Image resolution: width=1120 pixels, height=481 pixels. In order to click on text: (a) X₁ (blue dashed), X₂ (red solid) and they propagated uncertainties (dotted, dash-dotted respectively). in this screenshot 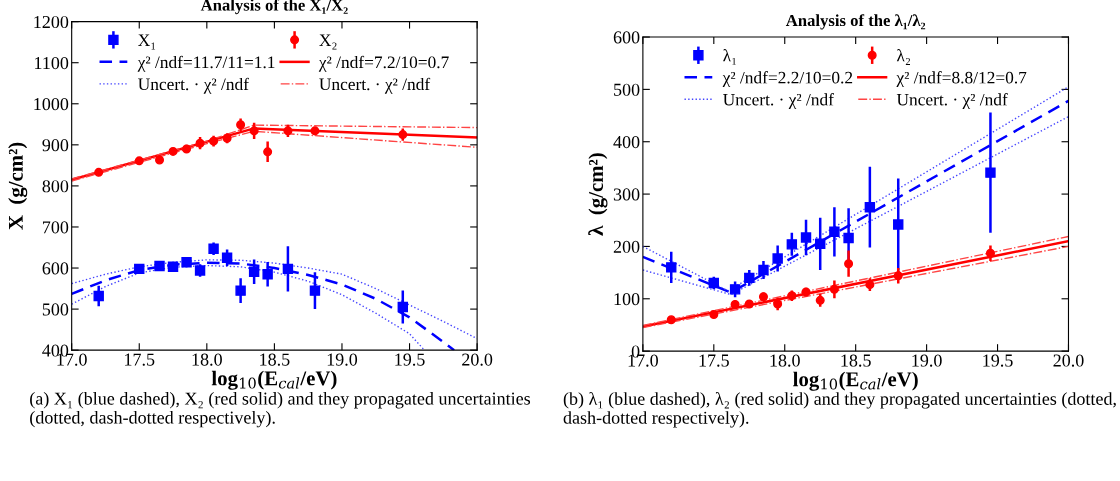, I will do `click(280, 410)`.